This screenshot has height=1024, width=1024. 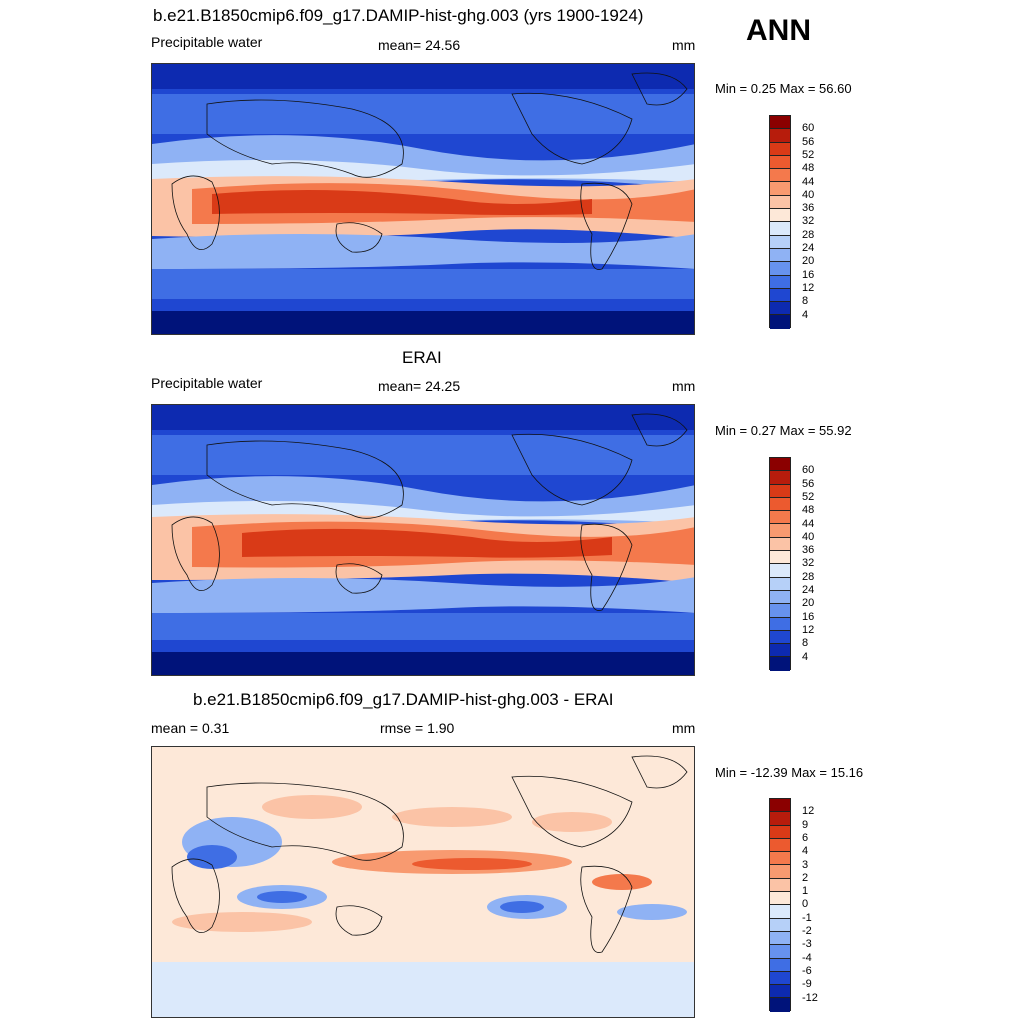 What do you see at coordinates (419, 45) in the screenshot?
I see `panel-1-mean-label: mean= 24.56` at bounding box center [419, 45].